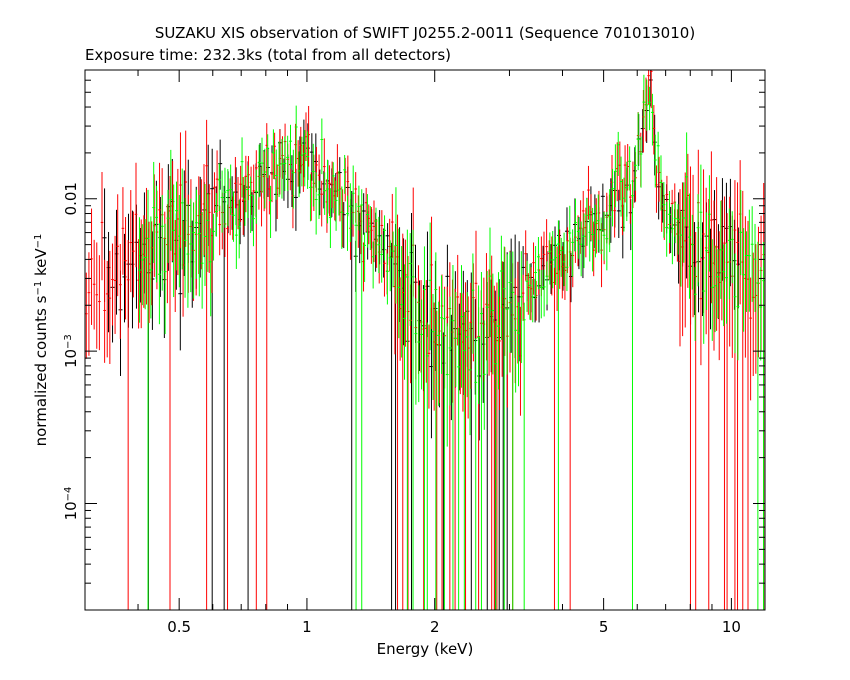 This screenshot has width=850, height=680. I want to click on svg-text: normalized counts s−1 keV−1, so click(41, 340).